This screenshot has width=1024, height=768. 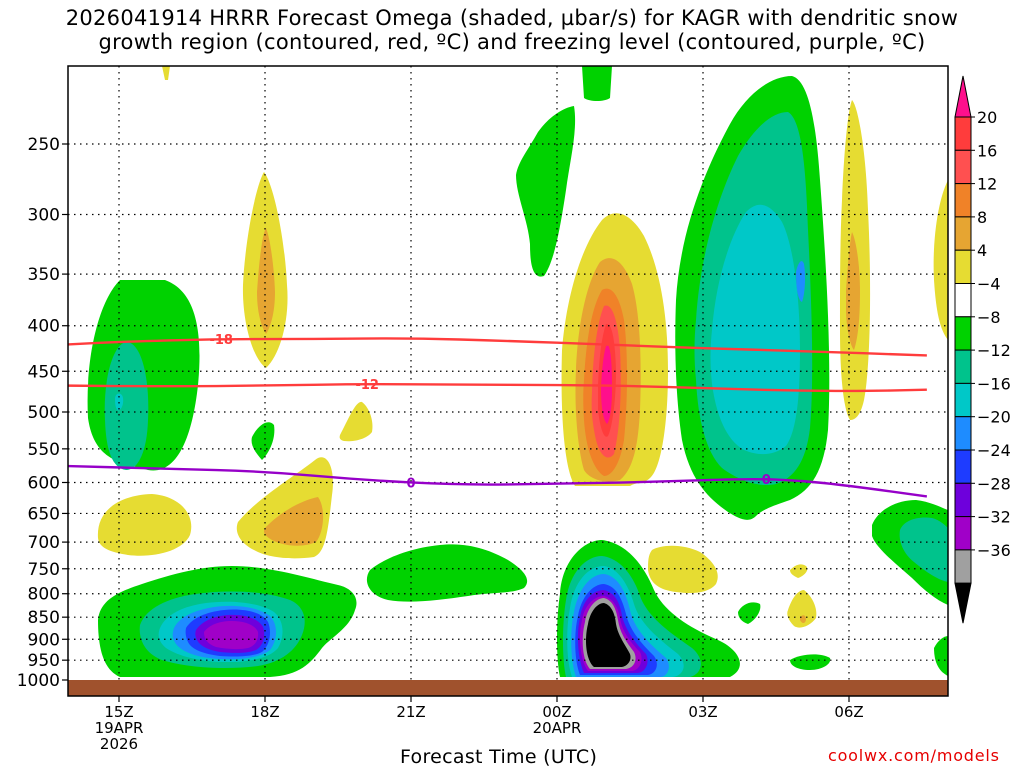 I want to click on credit-link: coolwx.com/models, so click(x=914, y=755).